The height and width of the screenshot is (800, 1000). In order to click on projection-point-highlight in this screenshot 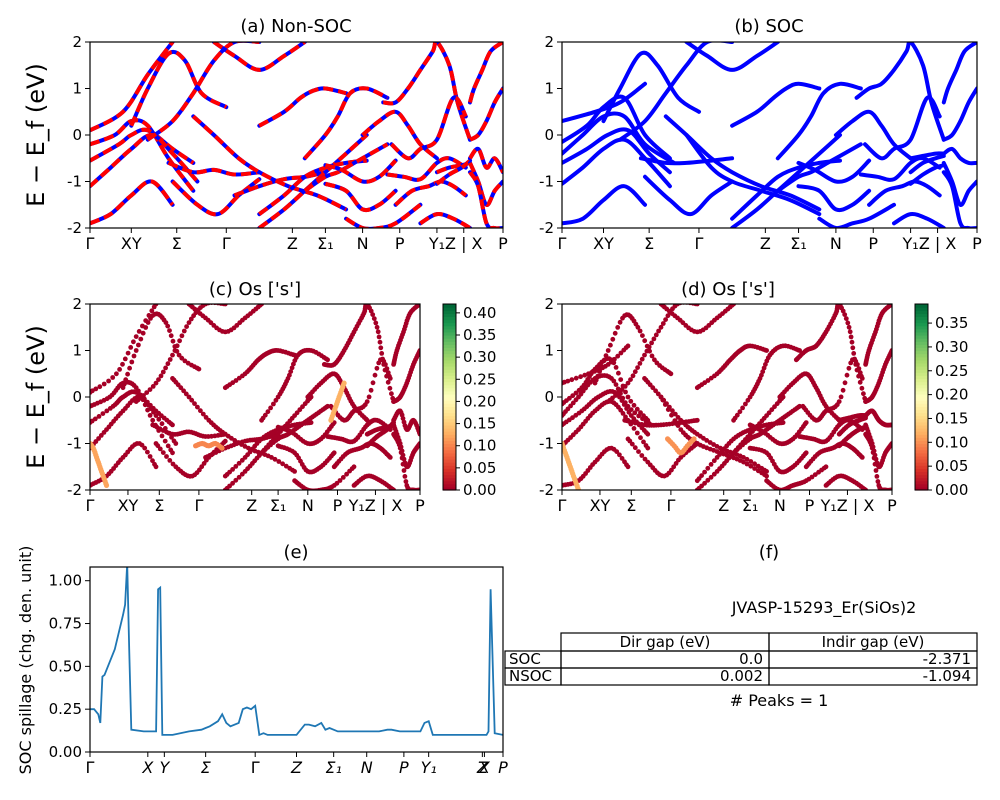, I will do `click(578, 488)`.